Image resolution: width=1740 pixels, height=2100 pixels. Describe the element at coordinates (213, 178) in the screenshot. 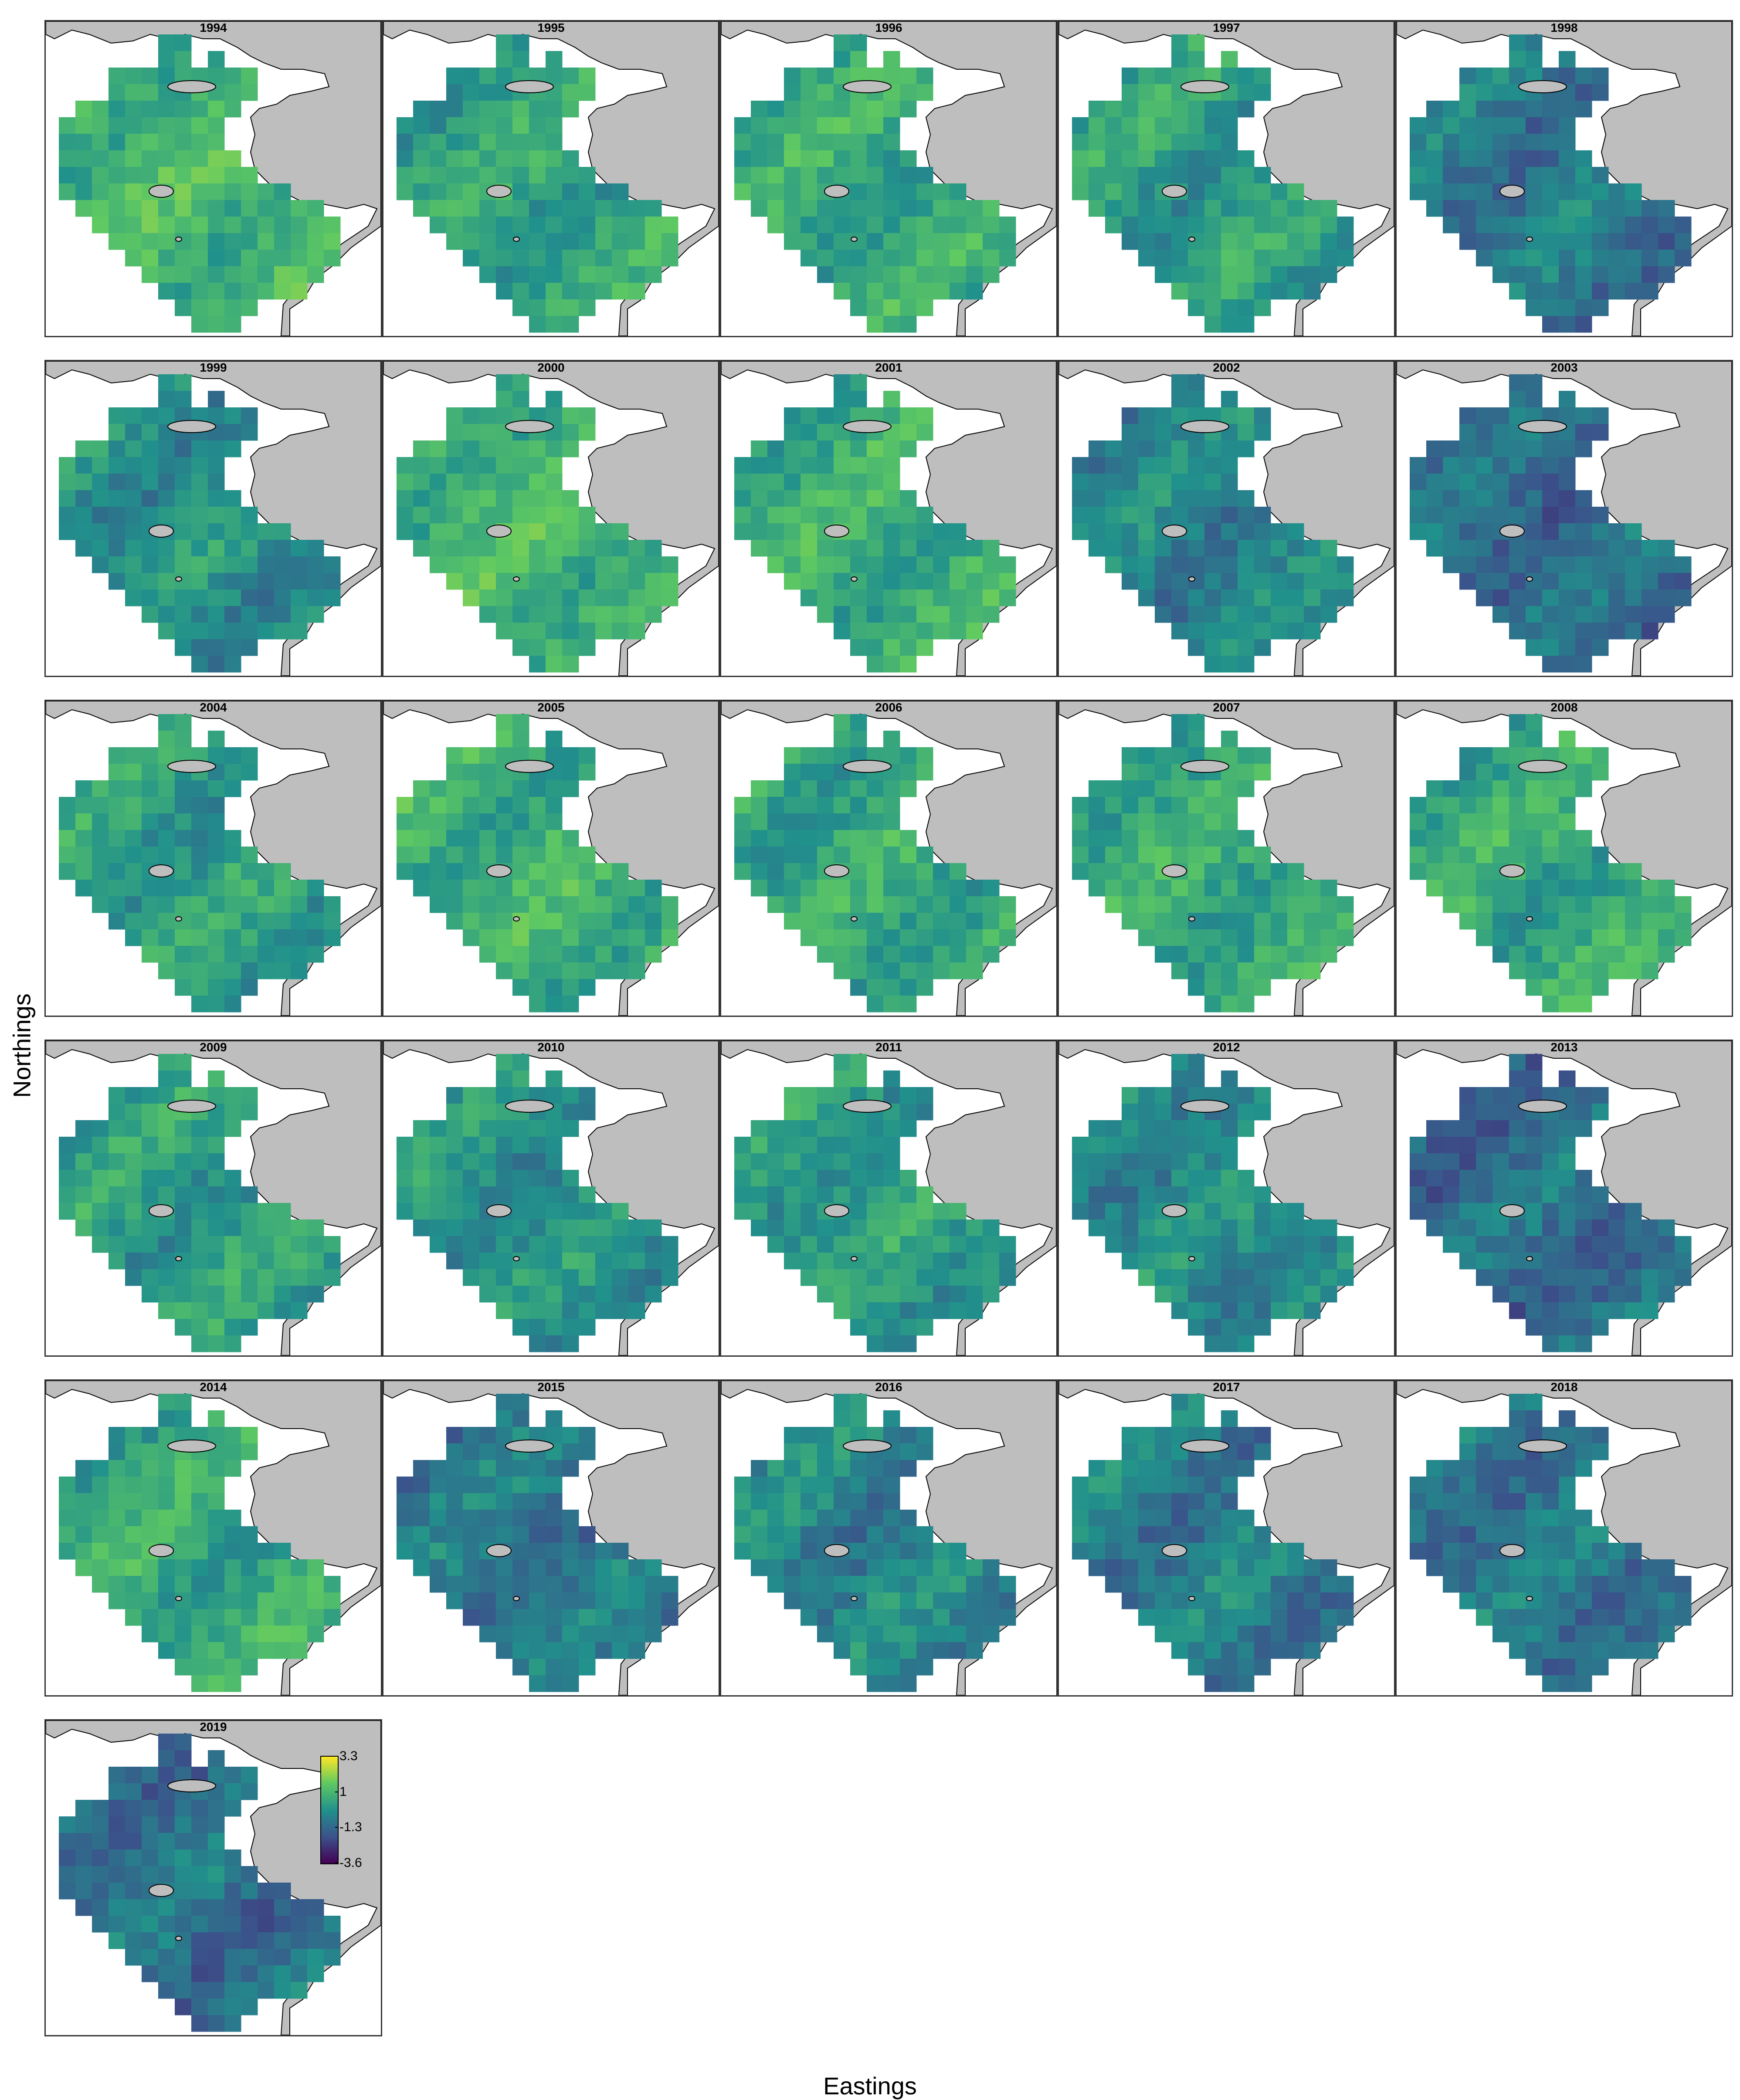

I see `map-panel-1994: 1994` at that location.